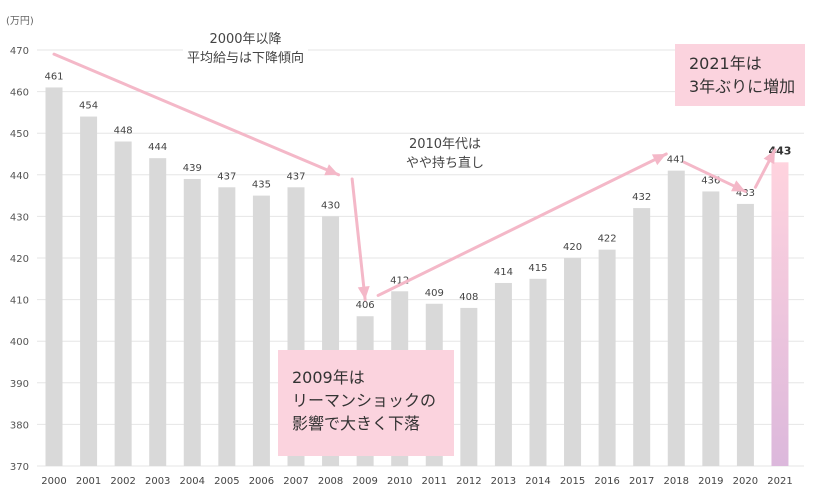 Image resolution: width=820 pixels, height=500 pixels. I want to click on value-label-2004: 439, so click(192, 168).